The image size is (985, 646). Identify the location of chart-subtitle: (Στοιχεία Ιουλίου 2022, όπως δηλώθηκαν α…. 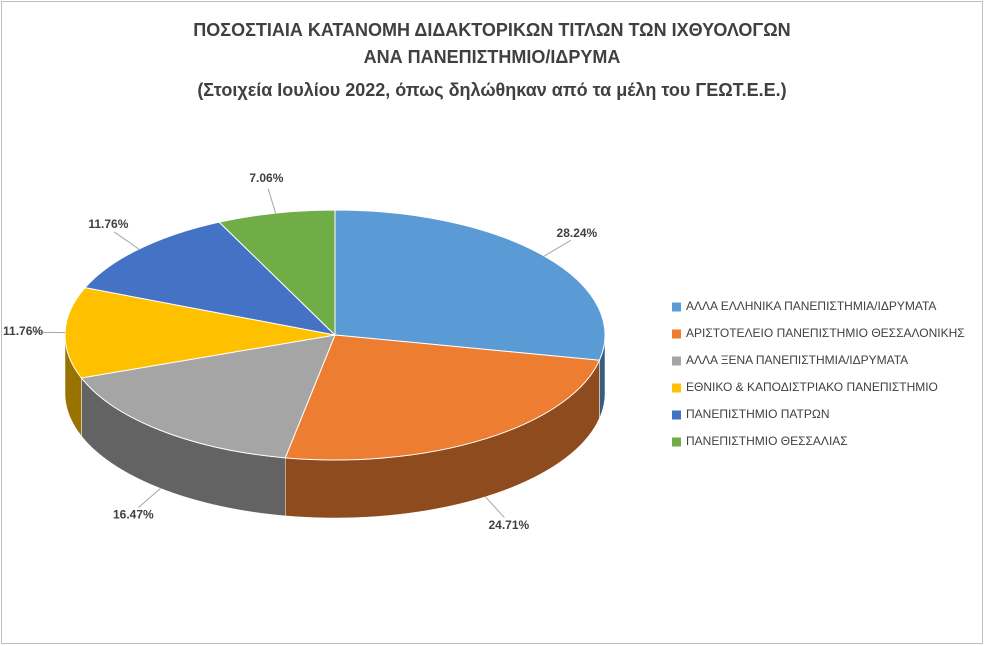
(491, 90).